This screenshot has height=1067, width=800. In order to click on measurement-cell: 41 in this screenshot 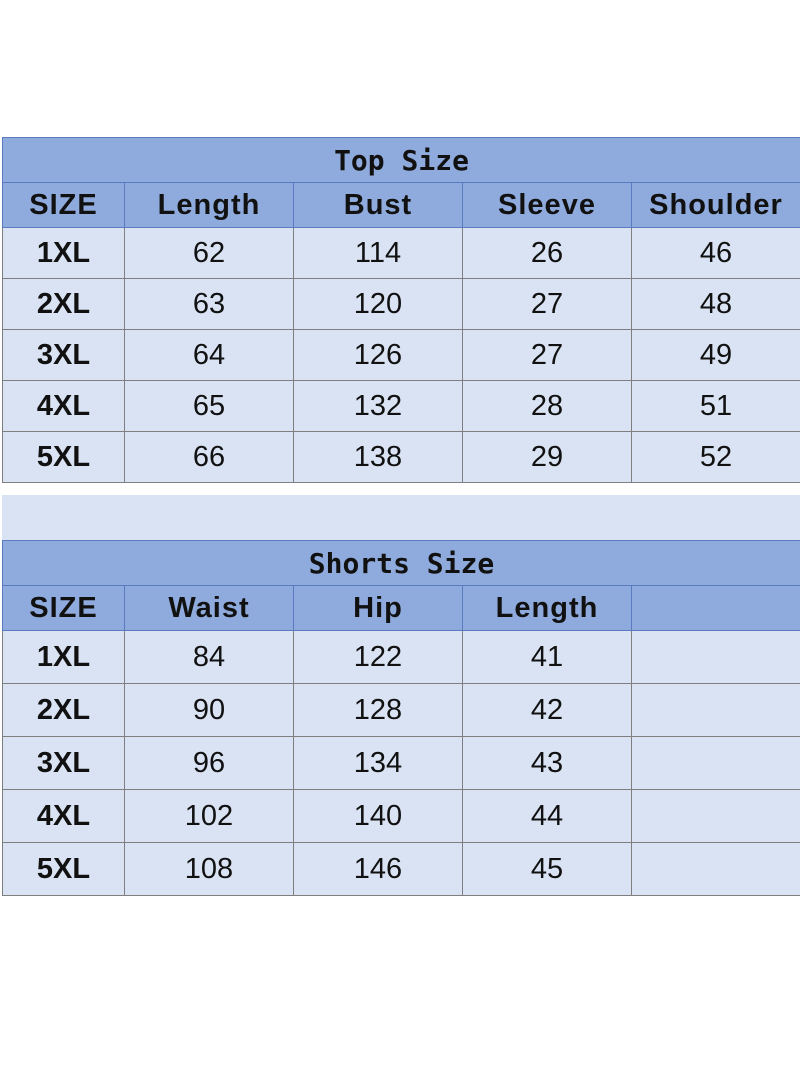, I will do `click(547, 657)`.